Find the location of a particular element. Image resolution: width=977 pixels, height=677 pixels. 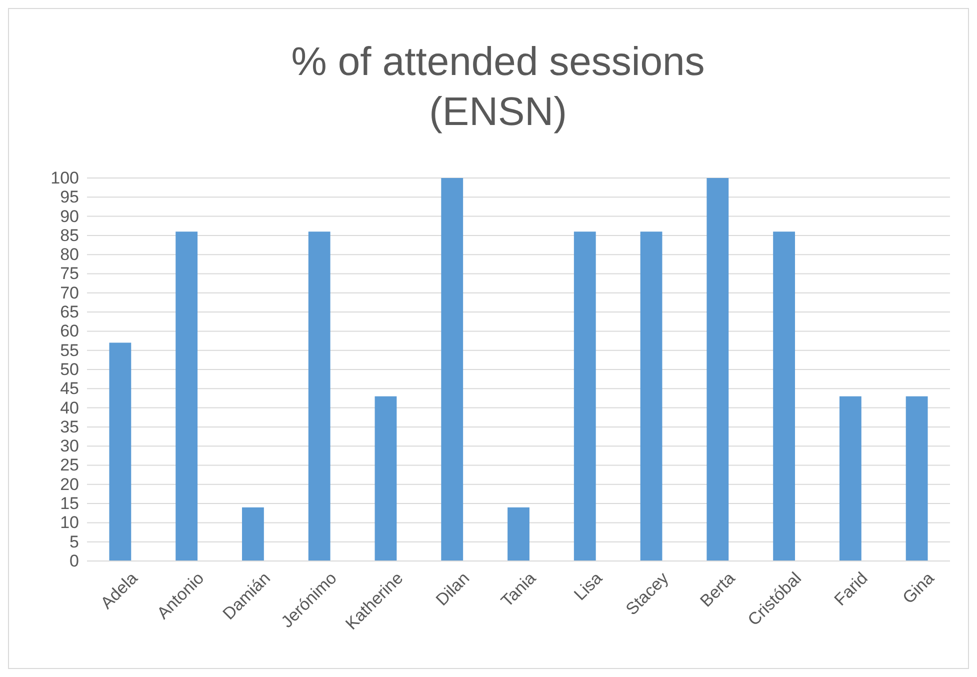

y-tick-label: 10 is located at coordinates (69, 522).